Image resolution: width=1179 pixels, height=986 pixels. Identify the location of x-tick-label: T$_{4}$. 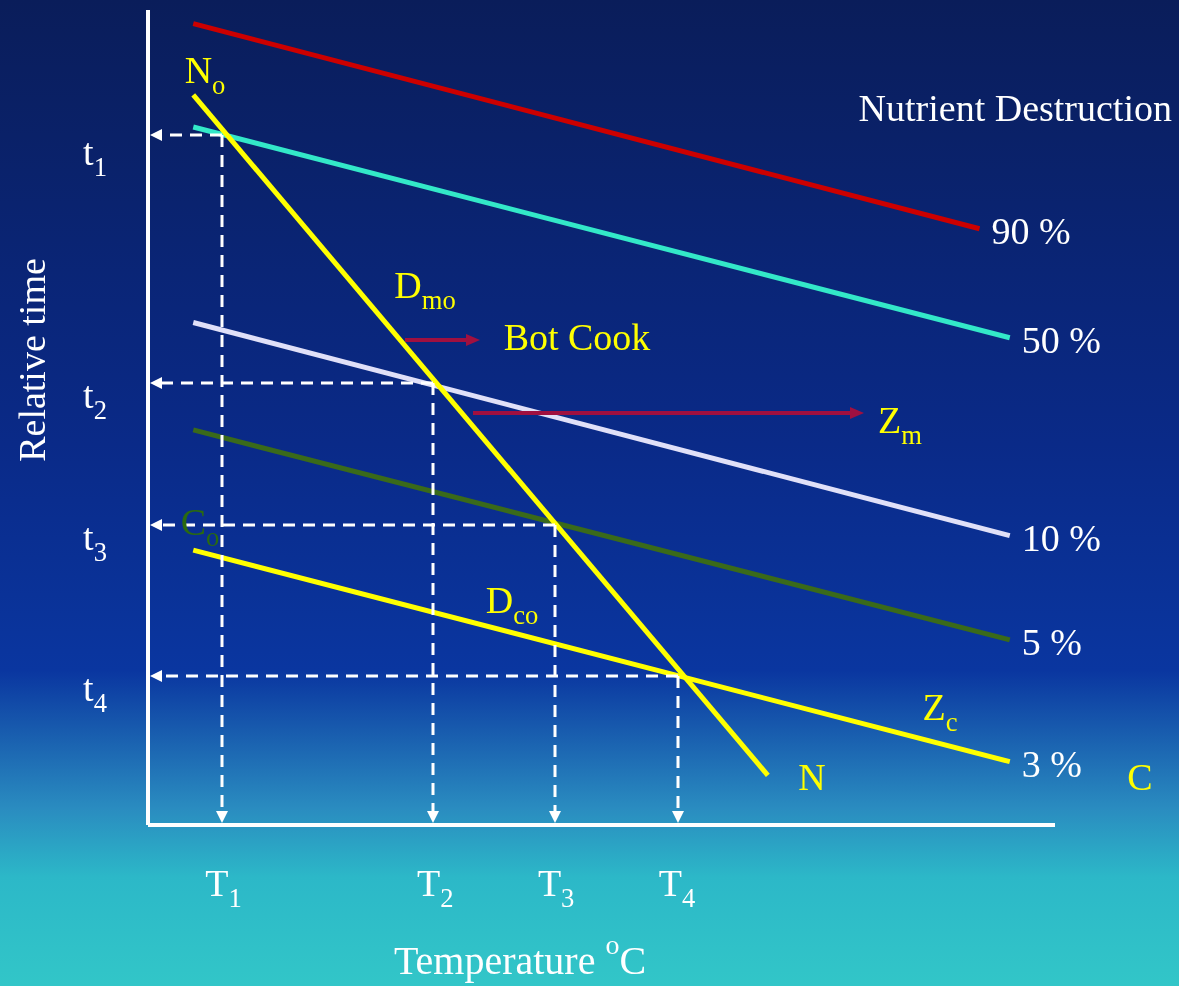
(677, 887).